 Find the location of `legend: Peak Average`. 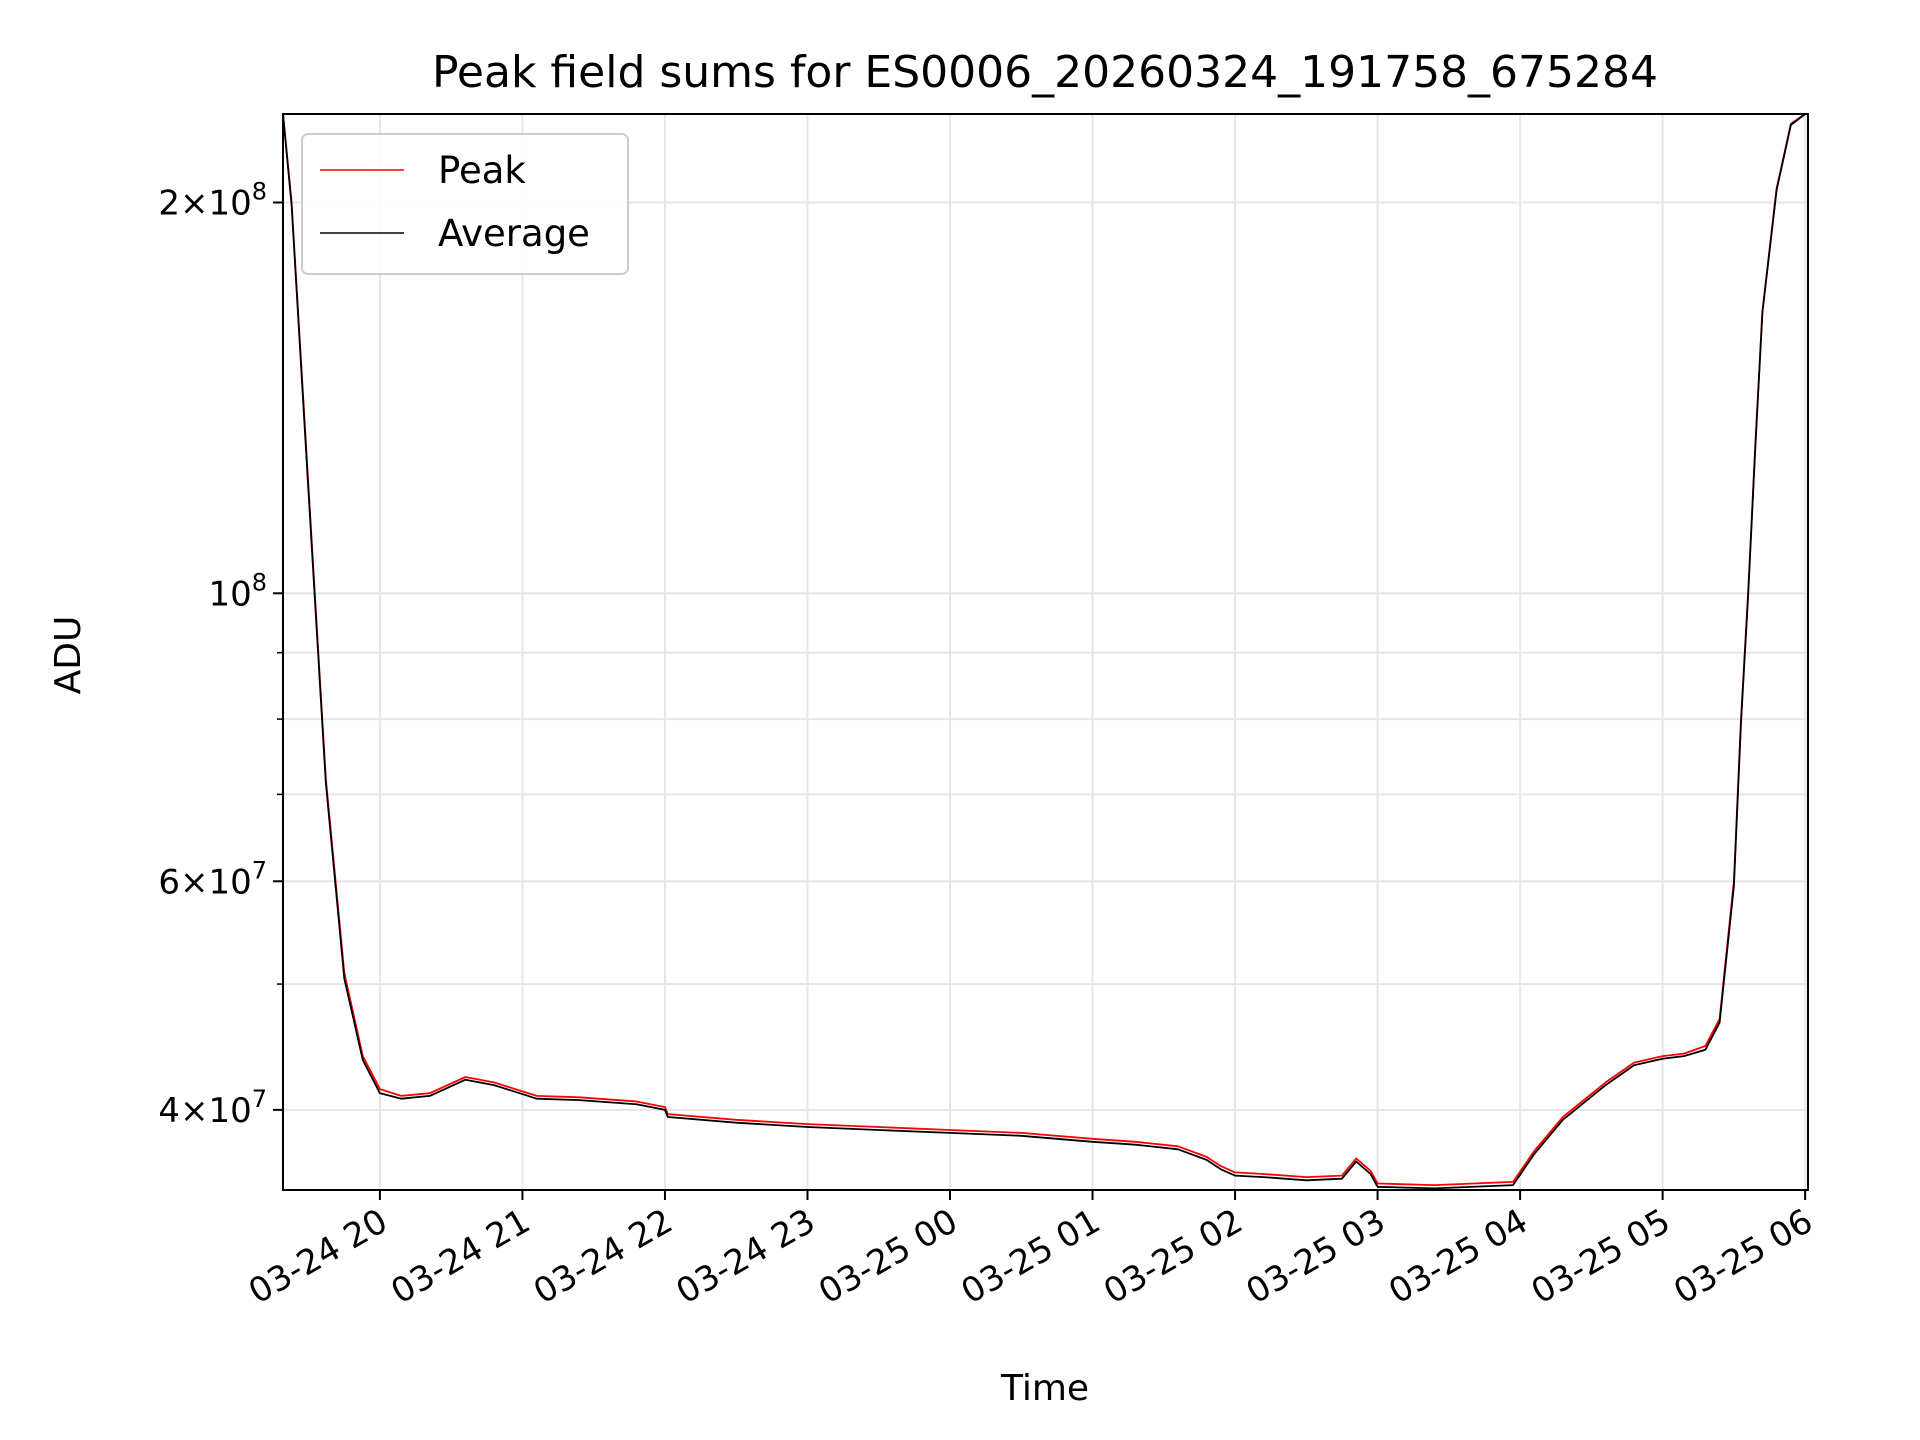

legend: Peak Average is located at coordinates (465, 204).